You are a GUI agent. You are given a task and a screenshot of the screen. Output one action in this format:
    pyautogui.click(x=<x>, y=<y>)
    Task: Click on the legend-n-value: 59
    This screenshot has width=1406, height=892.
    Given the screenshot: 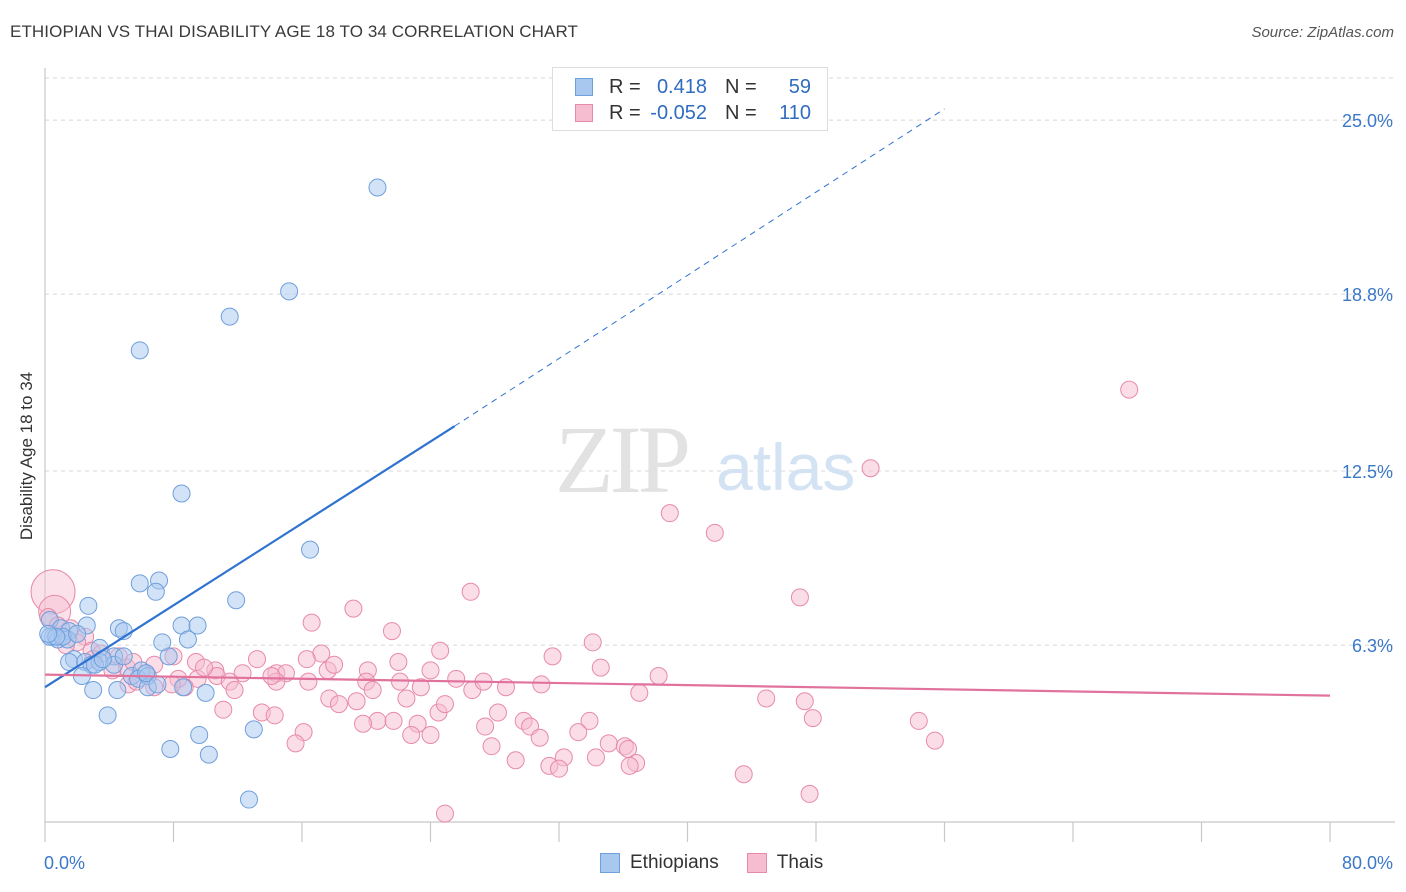 What is the action you would take?
    pyautogui.click(x=799, y=86)
    